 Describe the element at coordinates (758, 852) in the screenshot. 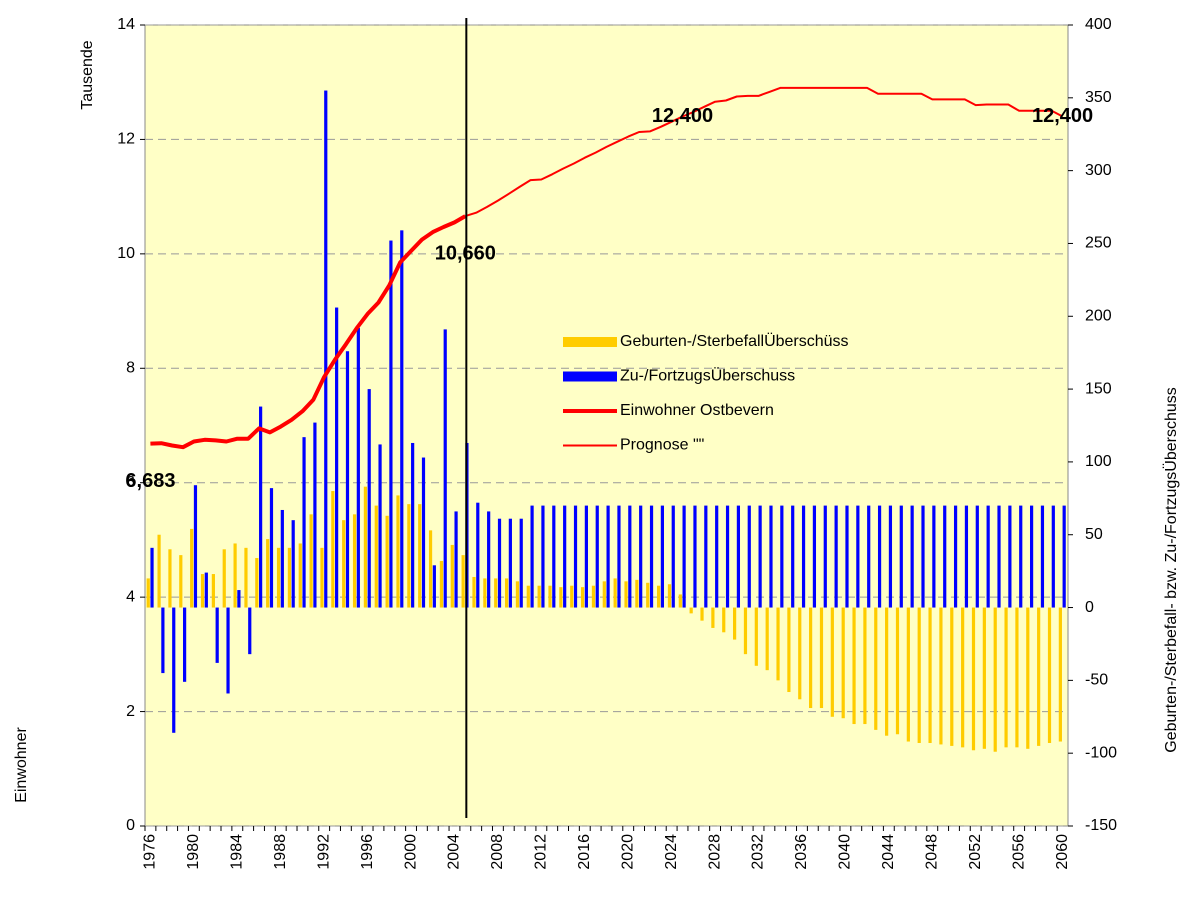

I see `x-tick-label: 2032` at that location.